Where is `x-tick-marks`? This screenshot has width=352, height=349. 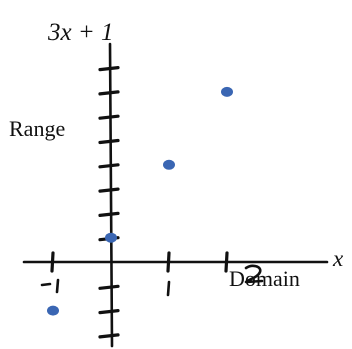
x-tick-marks is located at coordinates (139, 262).